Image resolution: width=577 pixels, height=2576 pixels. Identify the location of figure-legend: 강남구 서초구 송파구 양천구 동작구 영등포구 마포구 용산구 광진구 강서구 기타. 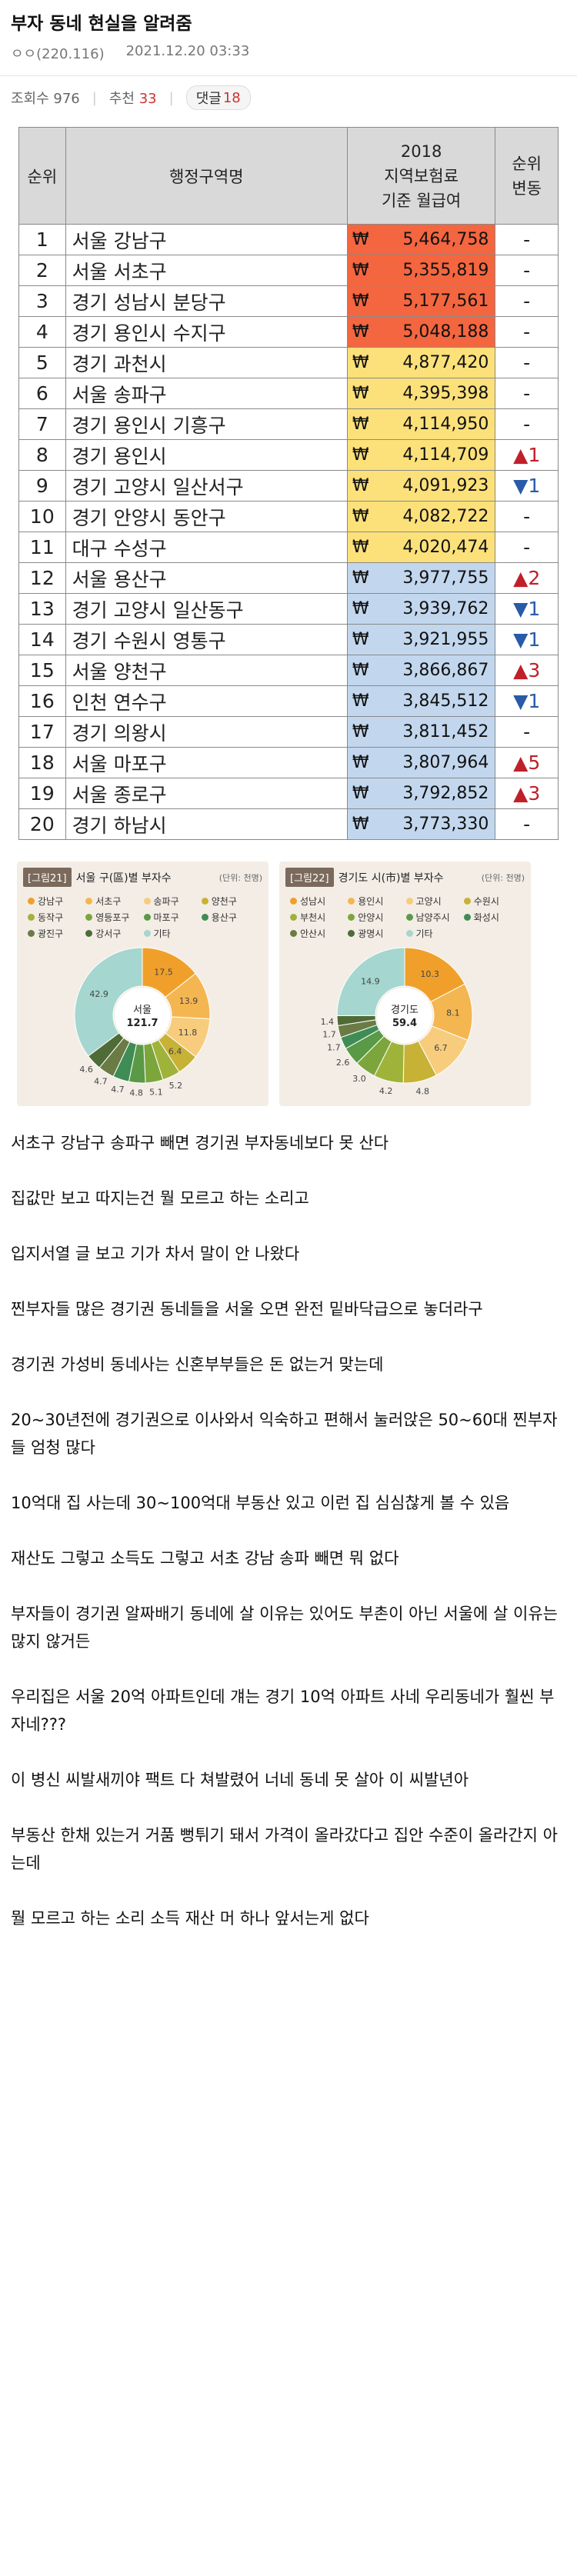
(142, 916).